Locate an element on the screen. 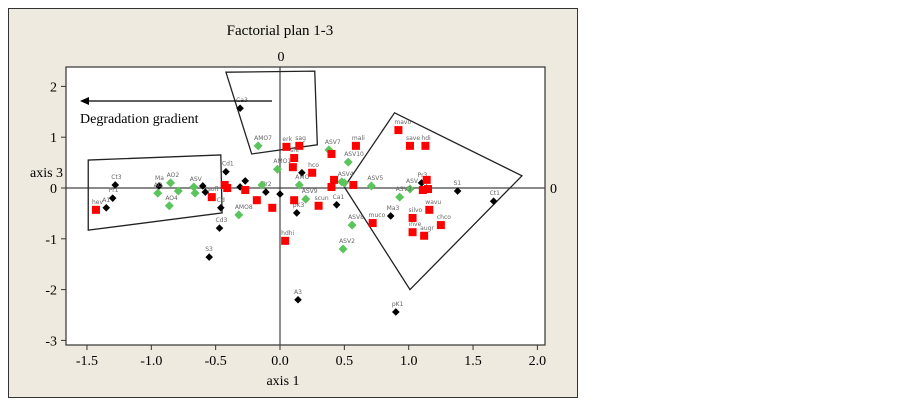  x-tick-label: 0.0 is located at coordinates (280, 361).